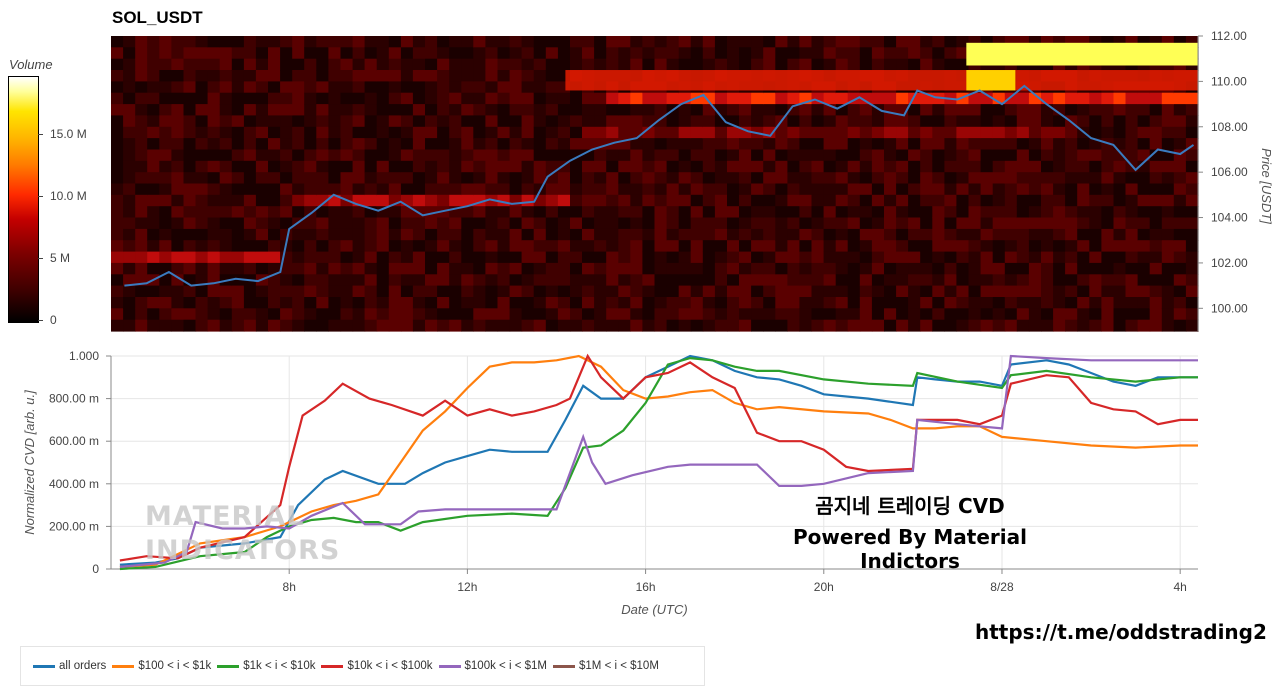 The width and height of the screenshot is (1280, 688). I want to click on legend-item: $100 < i < $1k, so click(161, 666).